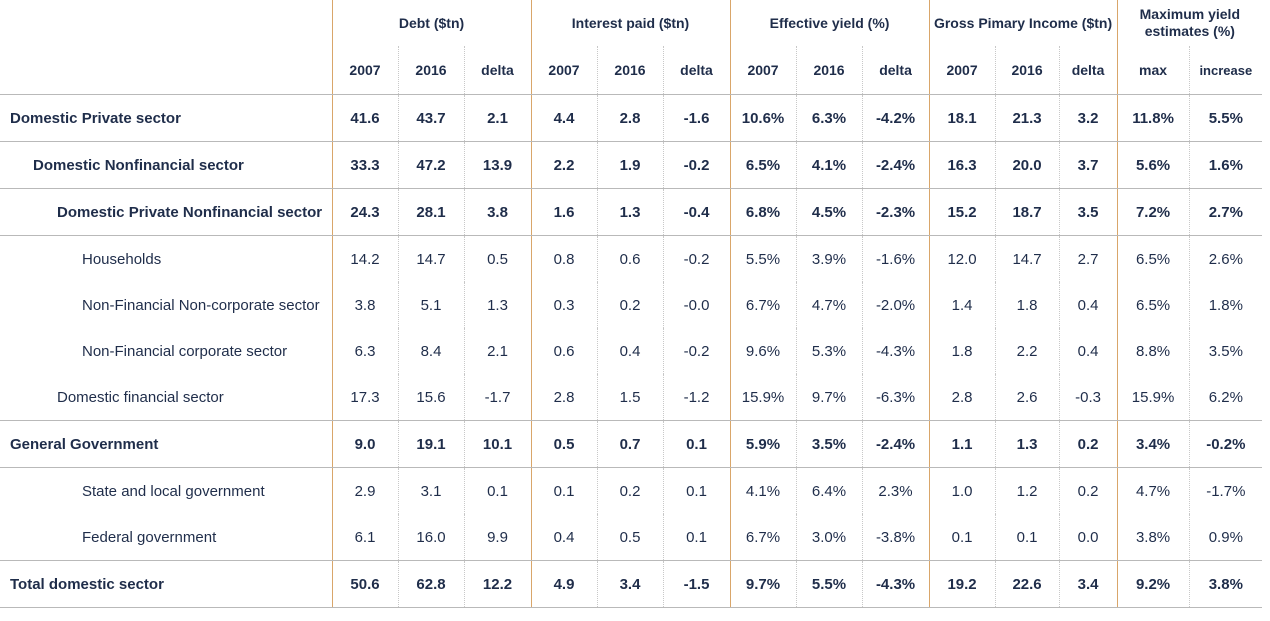 Image resolution: width=1270 pixels, height=621 pixels. I want to click on table-cell: -1.7%, so click(1225, 490).